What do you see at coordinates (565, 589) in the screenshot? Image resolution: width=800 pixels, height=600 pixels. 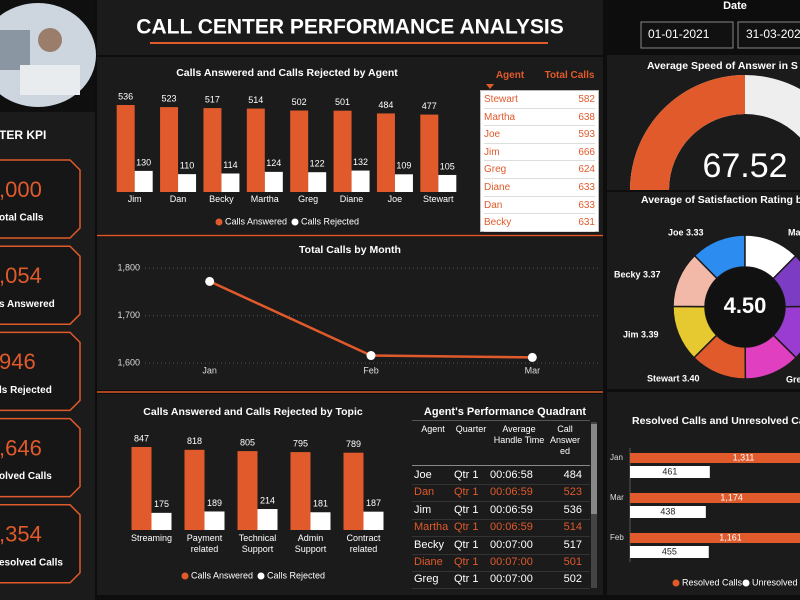 I see `table-cell: 477` at bounding box center [565, 589].